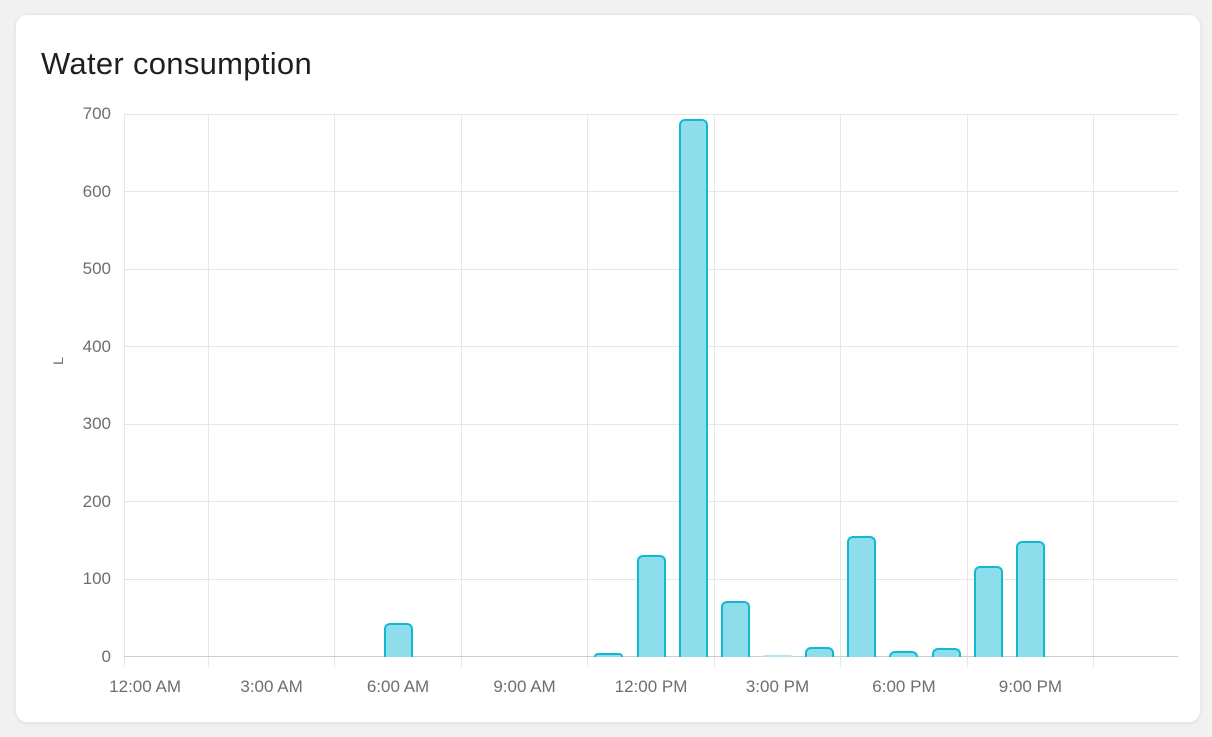 This screenshot has height=737, width=1212. I want to click on x-axis-tick-label: 6:00 PM, so click(904, 686).